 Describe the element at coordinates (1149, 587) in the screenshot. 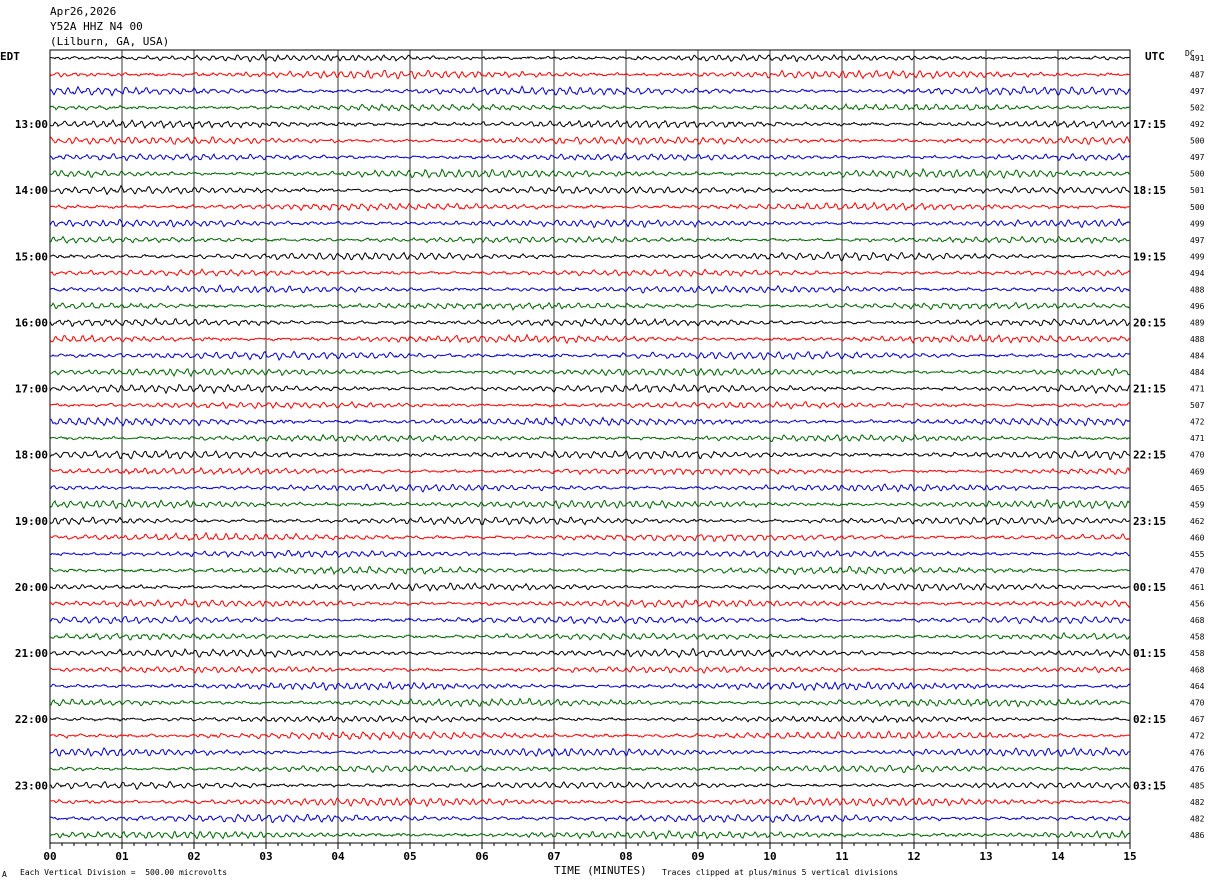

I see `right-hour-label: 00:15` at that location.